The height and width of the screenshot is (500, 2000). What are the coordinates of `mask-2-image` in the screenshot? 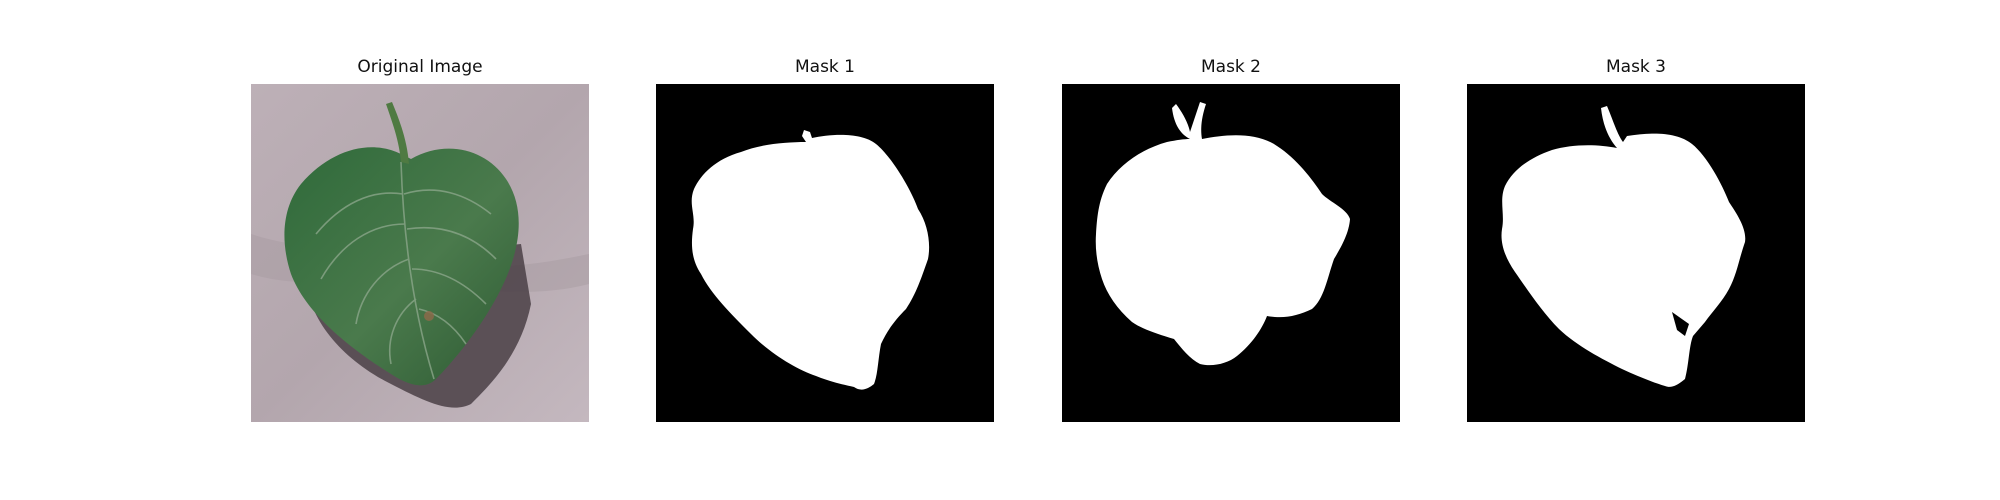 It's located at (1231, 253).